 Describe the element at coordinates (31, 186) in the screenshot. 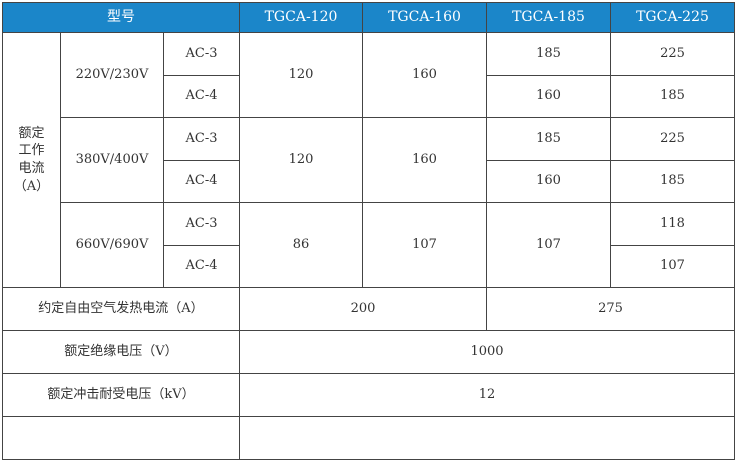

I see `label-line: （A）` at that location.